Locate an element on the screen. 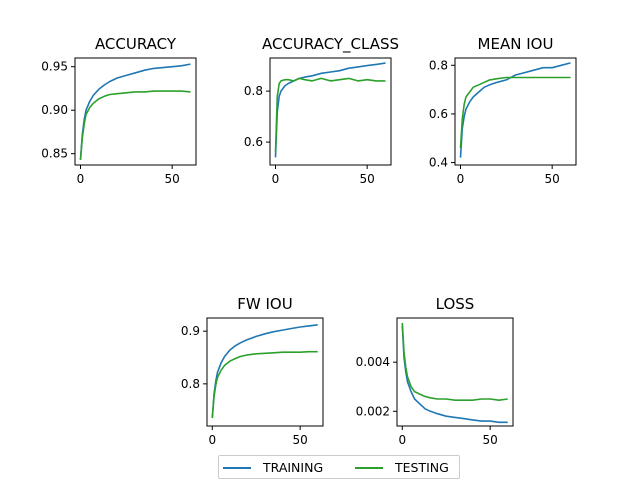 This screenshot has height=480, width=640. subplot-2: ACCURACY_CLASS 0 50 0.6 0.8 is located at coordinates (321, 110).